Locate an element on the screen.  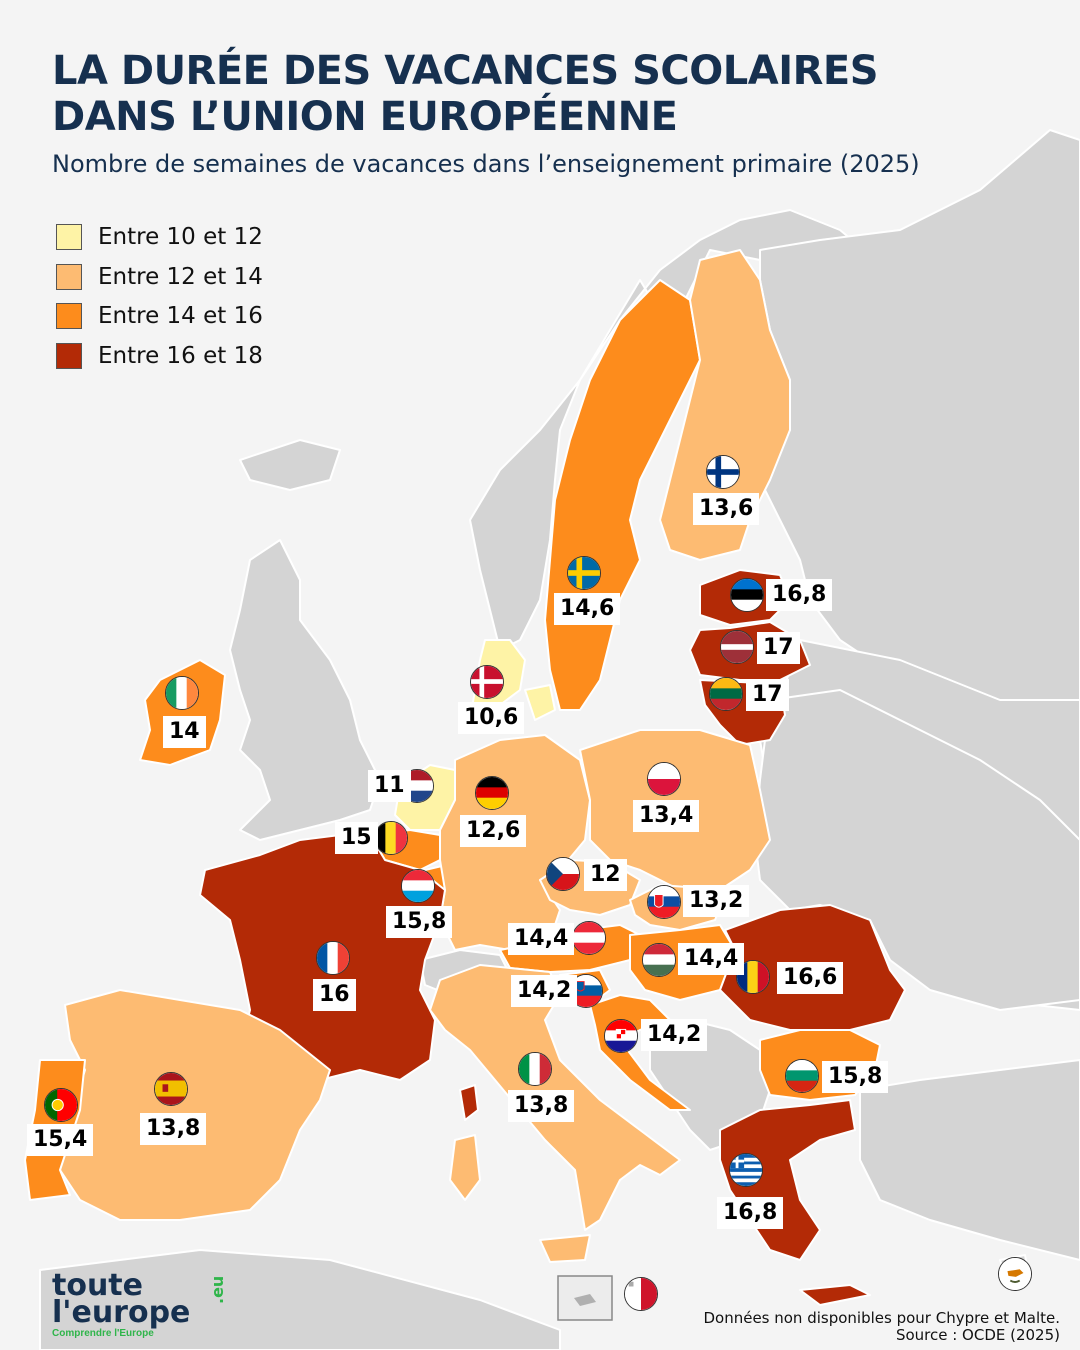
cyprus-flag-icon is located at coordinates (1015, 1274).